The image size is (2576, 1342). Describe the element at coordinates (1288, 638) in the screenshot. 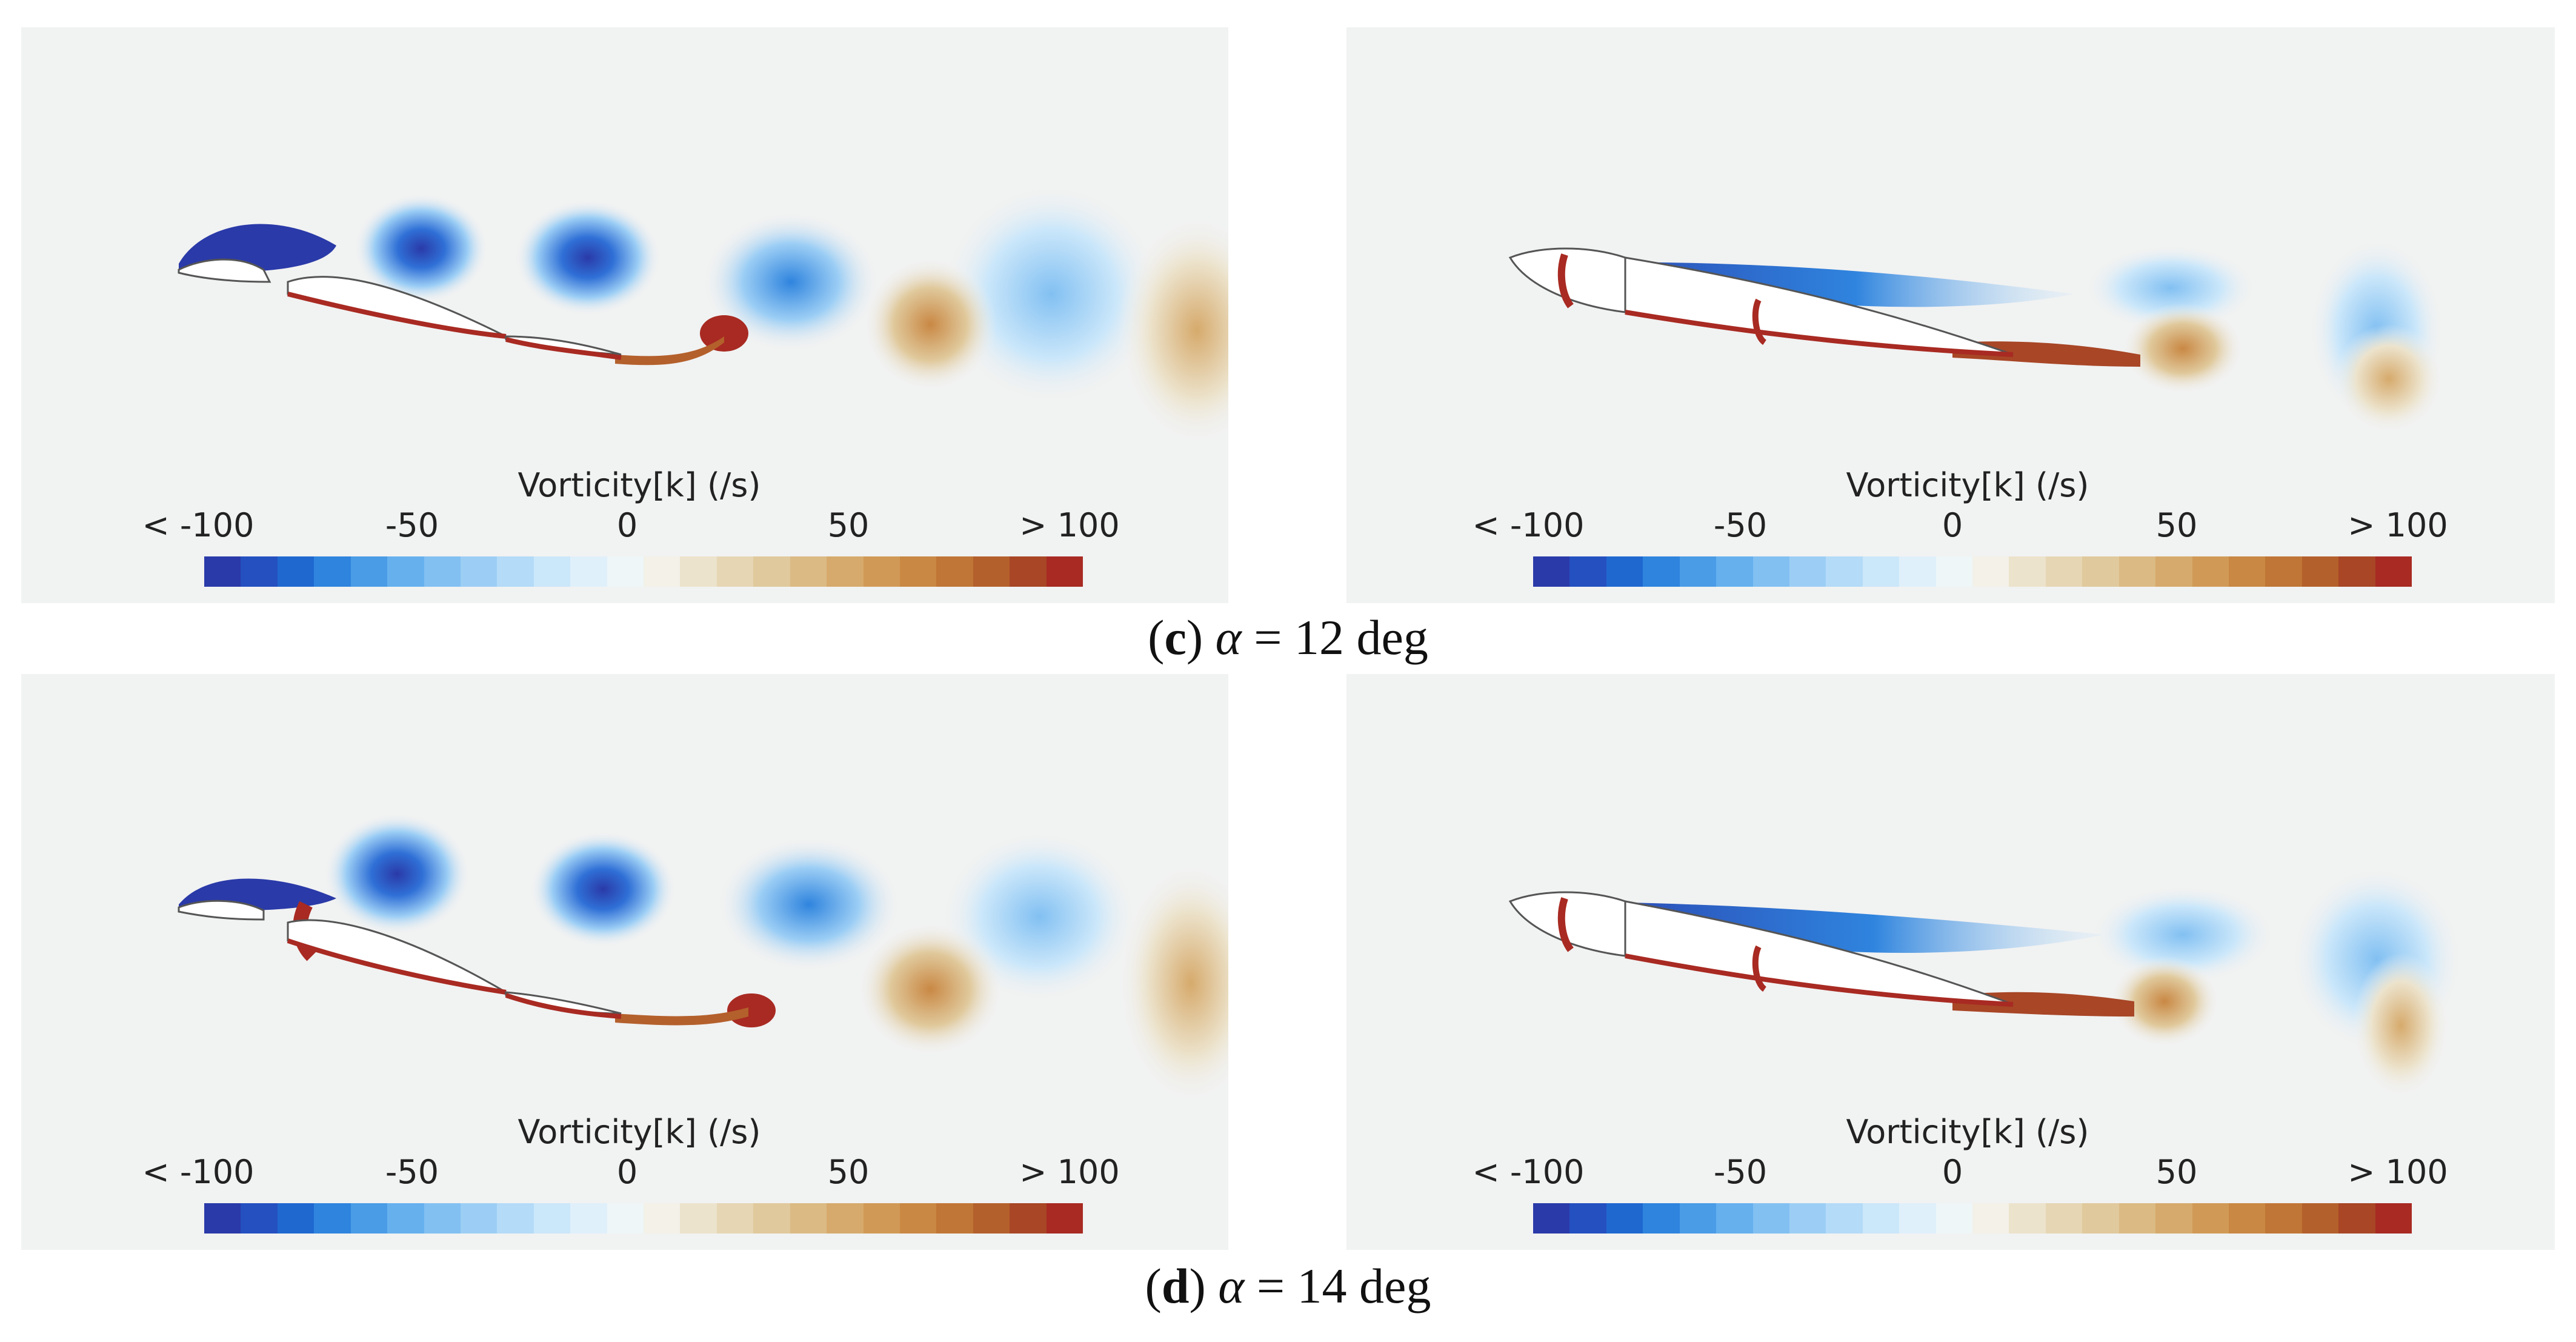

I see `subfigure-caption: (c) α = 12 deg` at that location.